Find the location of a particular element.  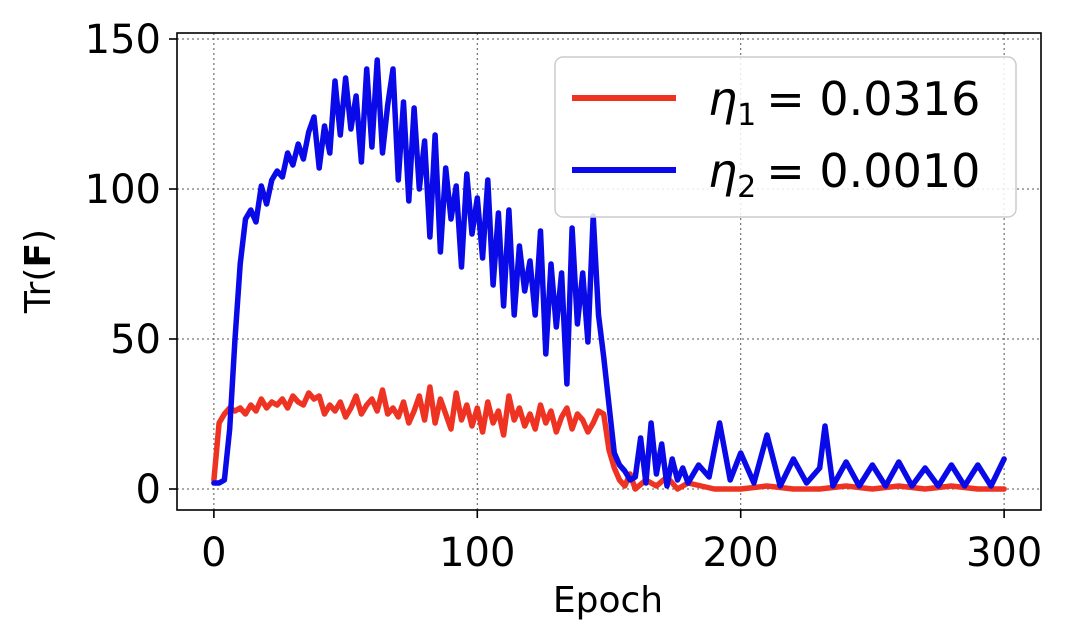

y-tick-label: 100 is located at coordinates (123, 190).